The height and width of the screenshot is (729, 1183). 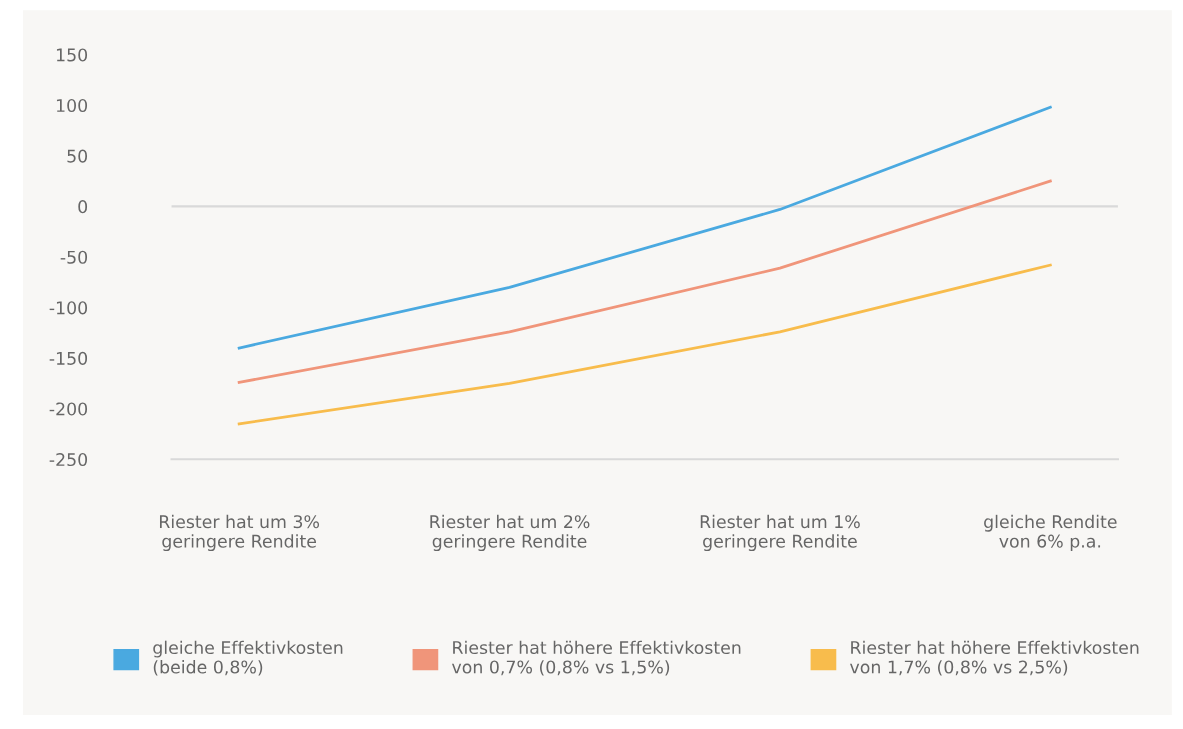 I want to click on y-tick-label: -100, so click(x=68, y=308).